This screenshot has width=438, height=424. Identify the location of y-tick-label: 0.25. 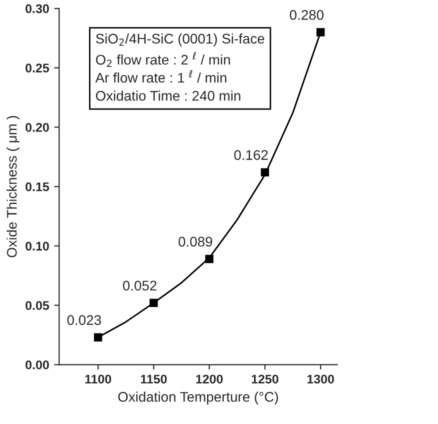
(38, 68).